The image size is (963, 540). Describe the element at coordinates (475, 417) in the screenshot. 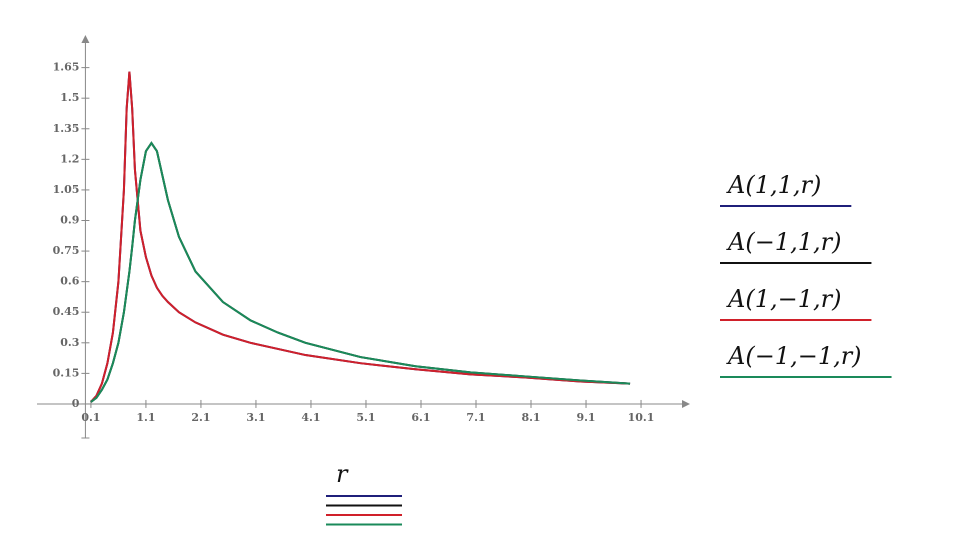

I see `x-tick-label: 7.1` at that location.